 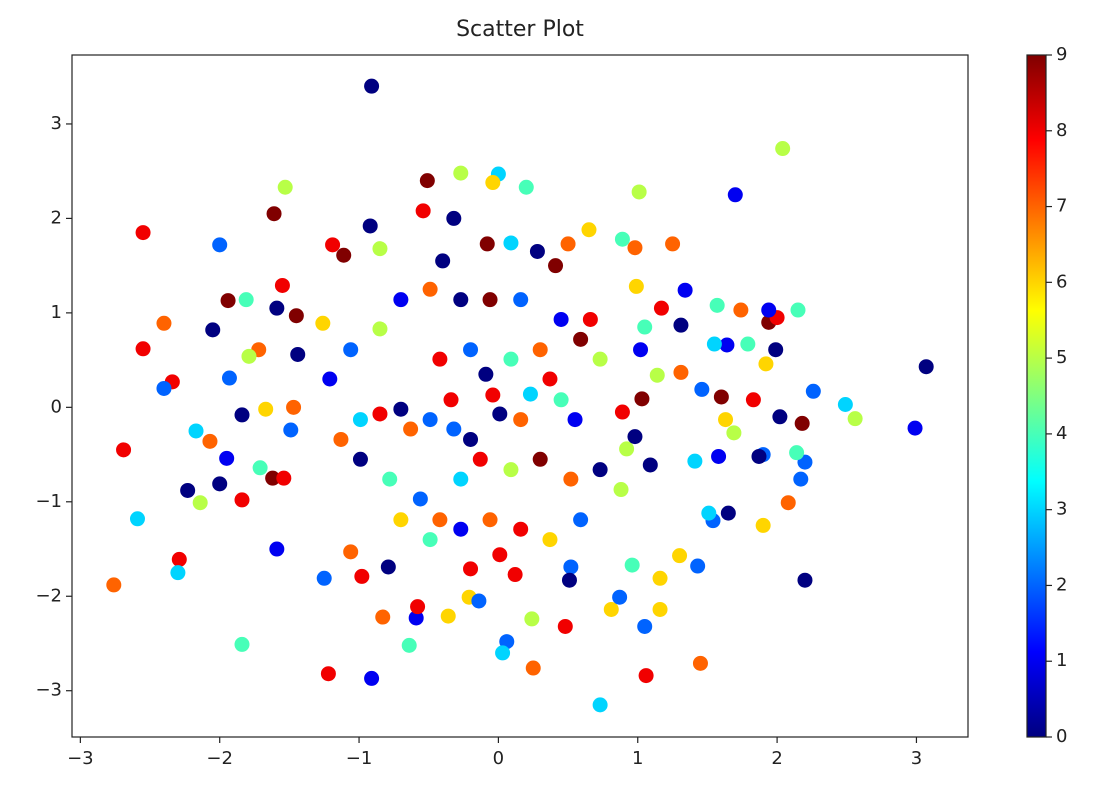 What do you see at coordinates (1061, 206) in the screenshot?
I see `colorbar-tick-label: 7` at bounding box center [1061, 206].